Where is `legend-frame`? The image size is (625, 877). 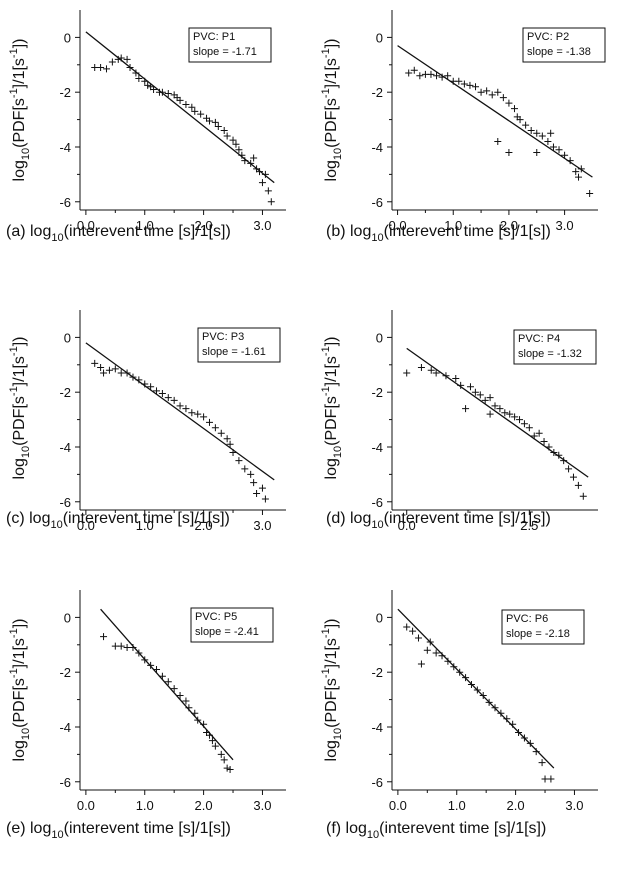
legend-frame is located at coordinates (239, 345).